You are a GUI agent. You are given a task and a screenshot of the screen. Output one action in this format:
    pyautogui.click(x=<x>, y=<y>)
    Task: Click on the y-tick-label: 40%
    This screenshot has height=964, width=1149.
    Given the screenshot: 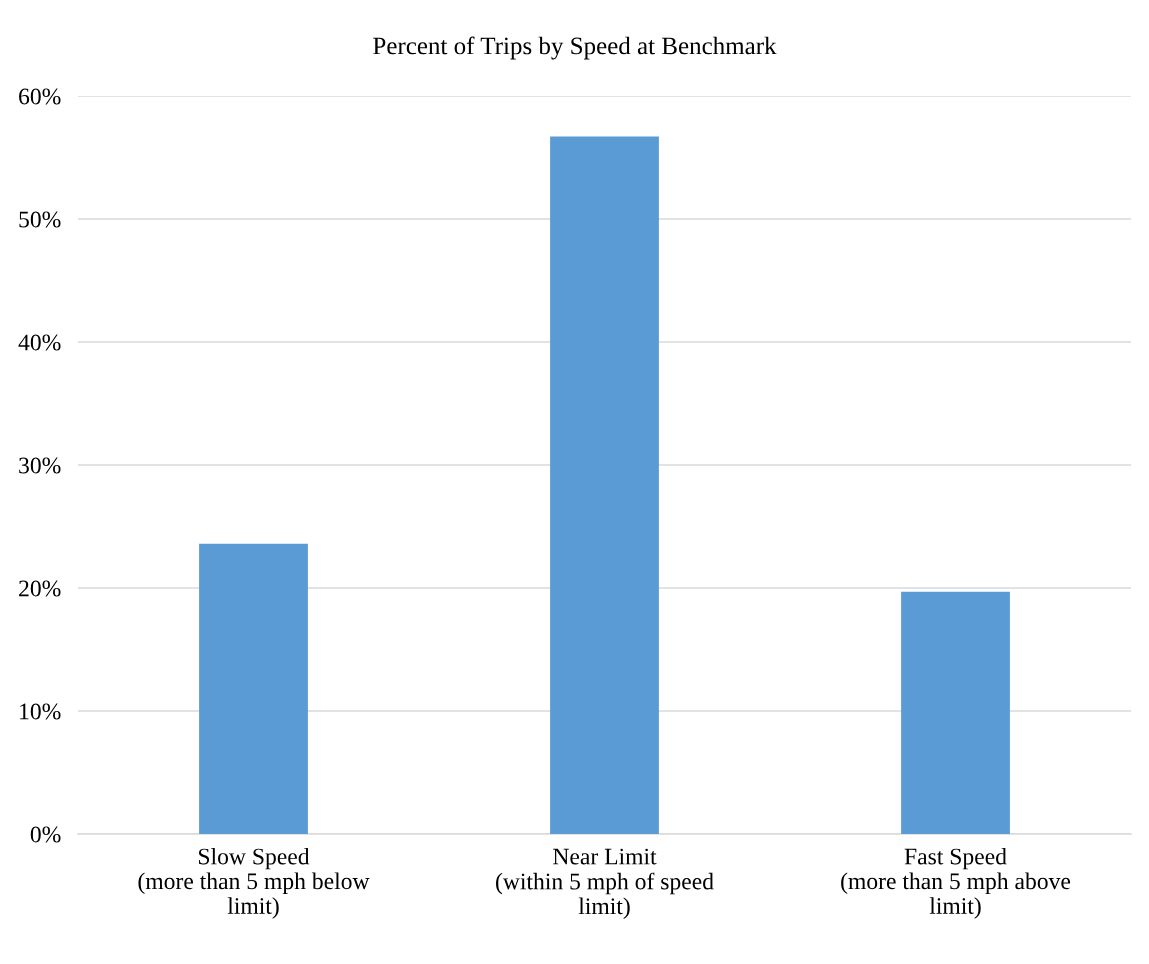 What is the action you would take?
    pyautogui.click(x=39, y=342)
    